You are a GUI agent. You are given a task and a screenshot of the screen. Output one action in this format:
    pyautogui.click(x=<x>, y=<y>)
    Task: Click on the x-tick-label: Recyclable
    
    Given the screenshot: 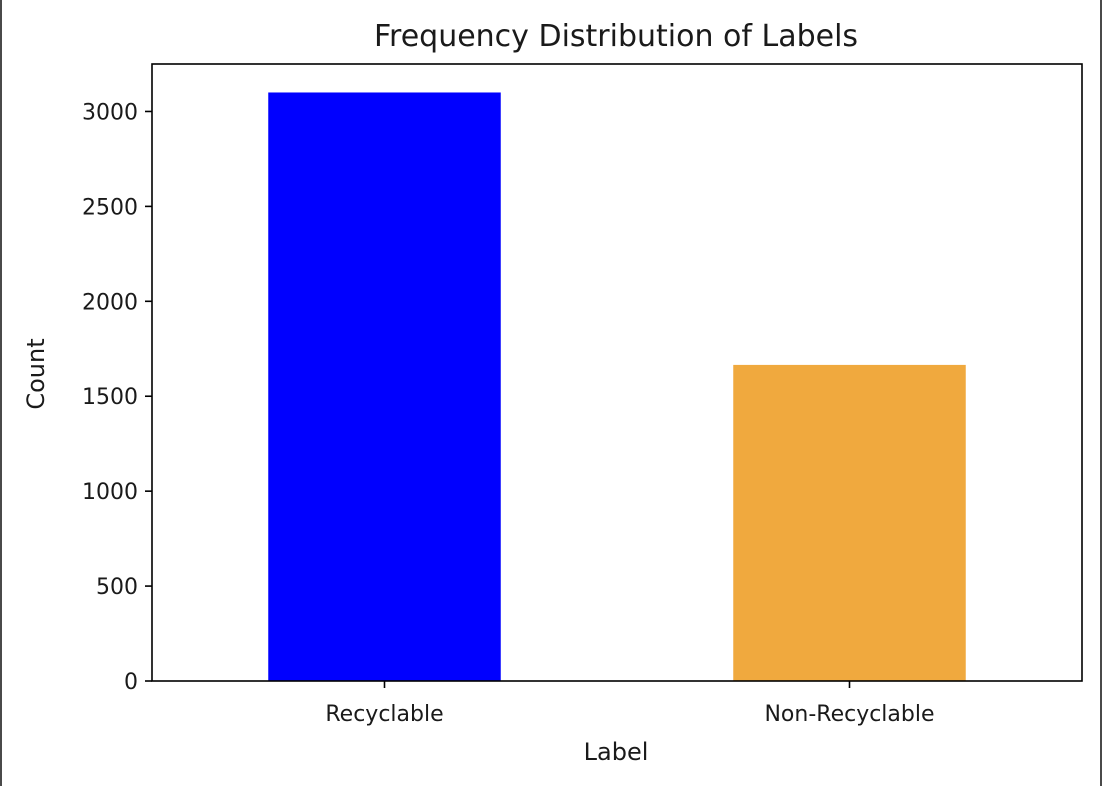 What is the action you would take?
    pyautogui.click(x=384, y=714)
    